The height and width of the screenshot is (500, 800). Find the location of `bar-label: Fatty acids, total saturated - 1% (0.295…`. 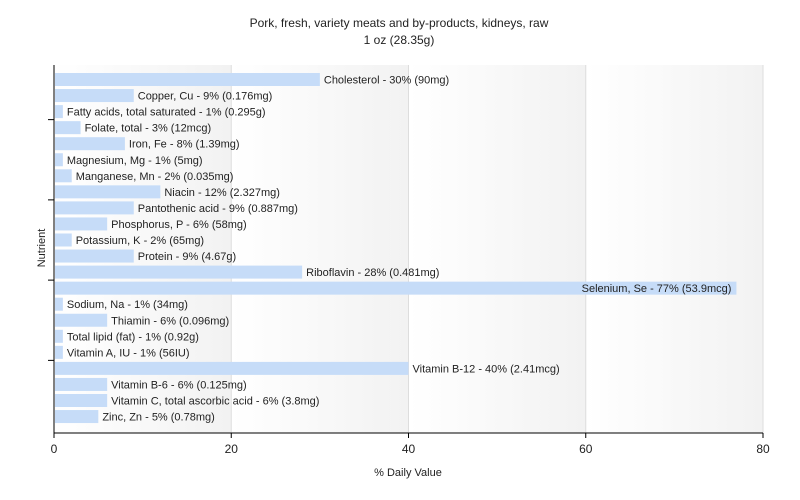

bar-label: Fatty acids, total saturated - 1% (0.295… is located at coordinates (166, 113).